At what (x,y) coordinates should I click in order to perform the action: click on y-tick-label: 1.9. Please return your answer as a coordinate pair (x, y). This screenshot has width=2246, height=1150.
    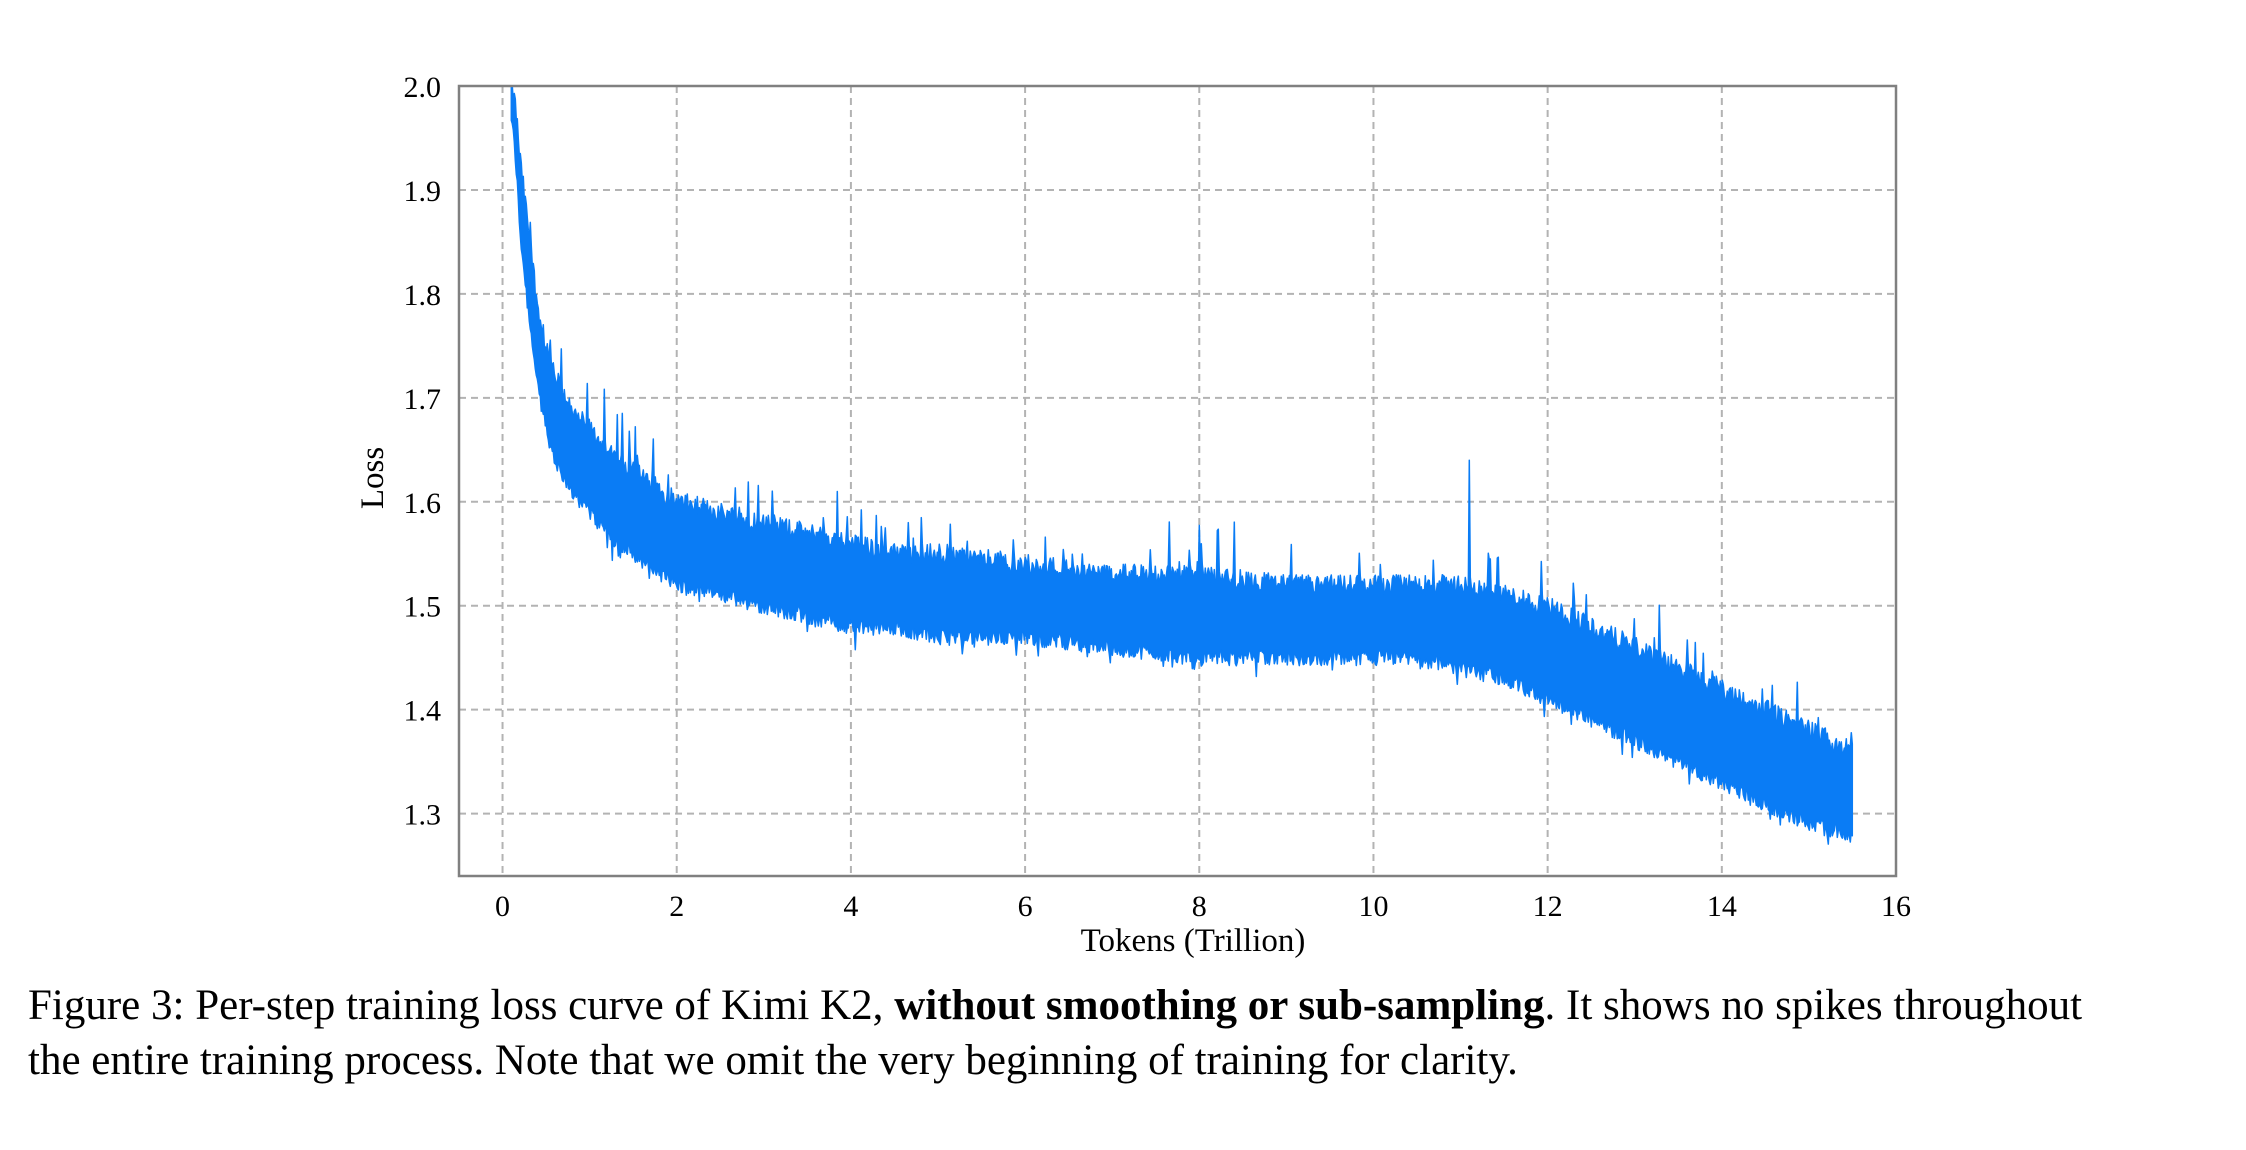
    Looking at the image, I should click on (423, 191).